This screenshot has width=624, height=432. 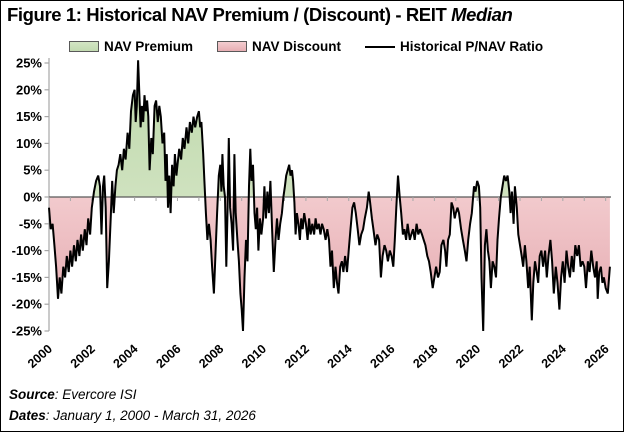 I want to click on y-axis-tick-label: 15%, so click(x=29, y=116).